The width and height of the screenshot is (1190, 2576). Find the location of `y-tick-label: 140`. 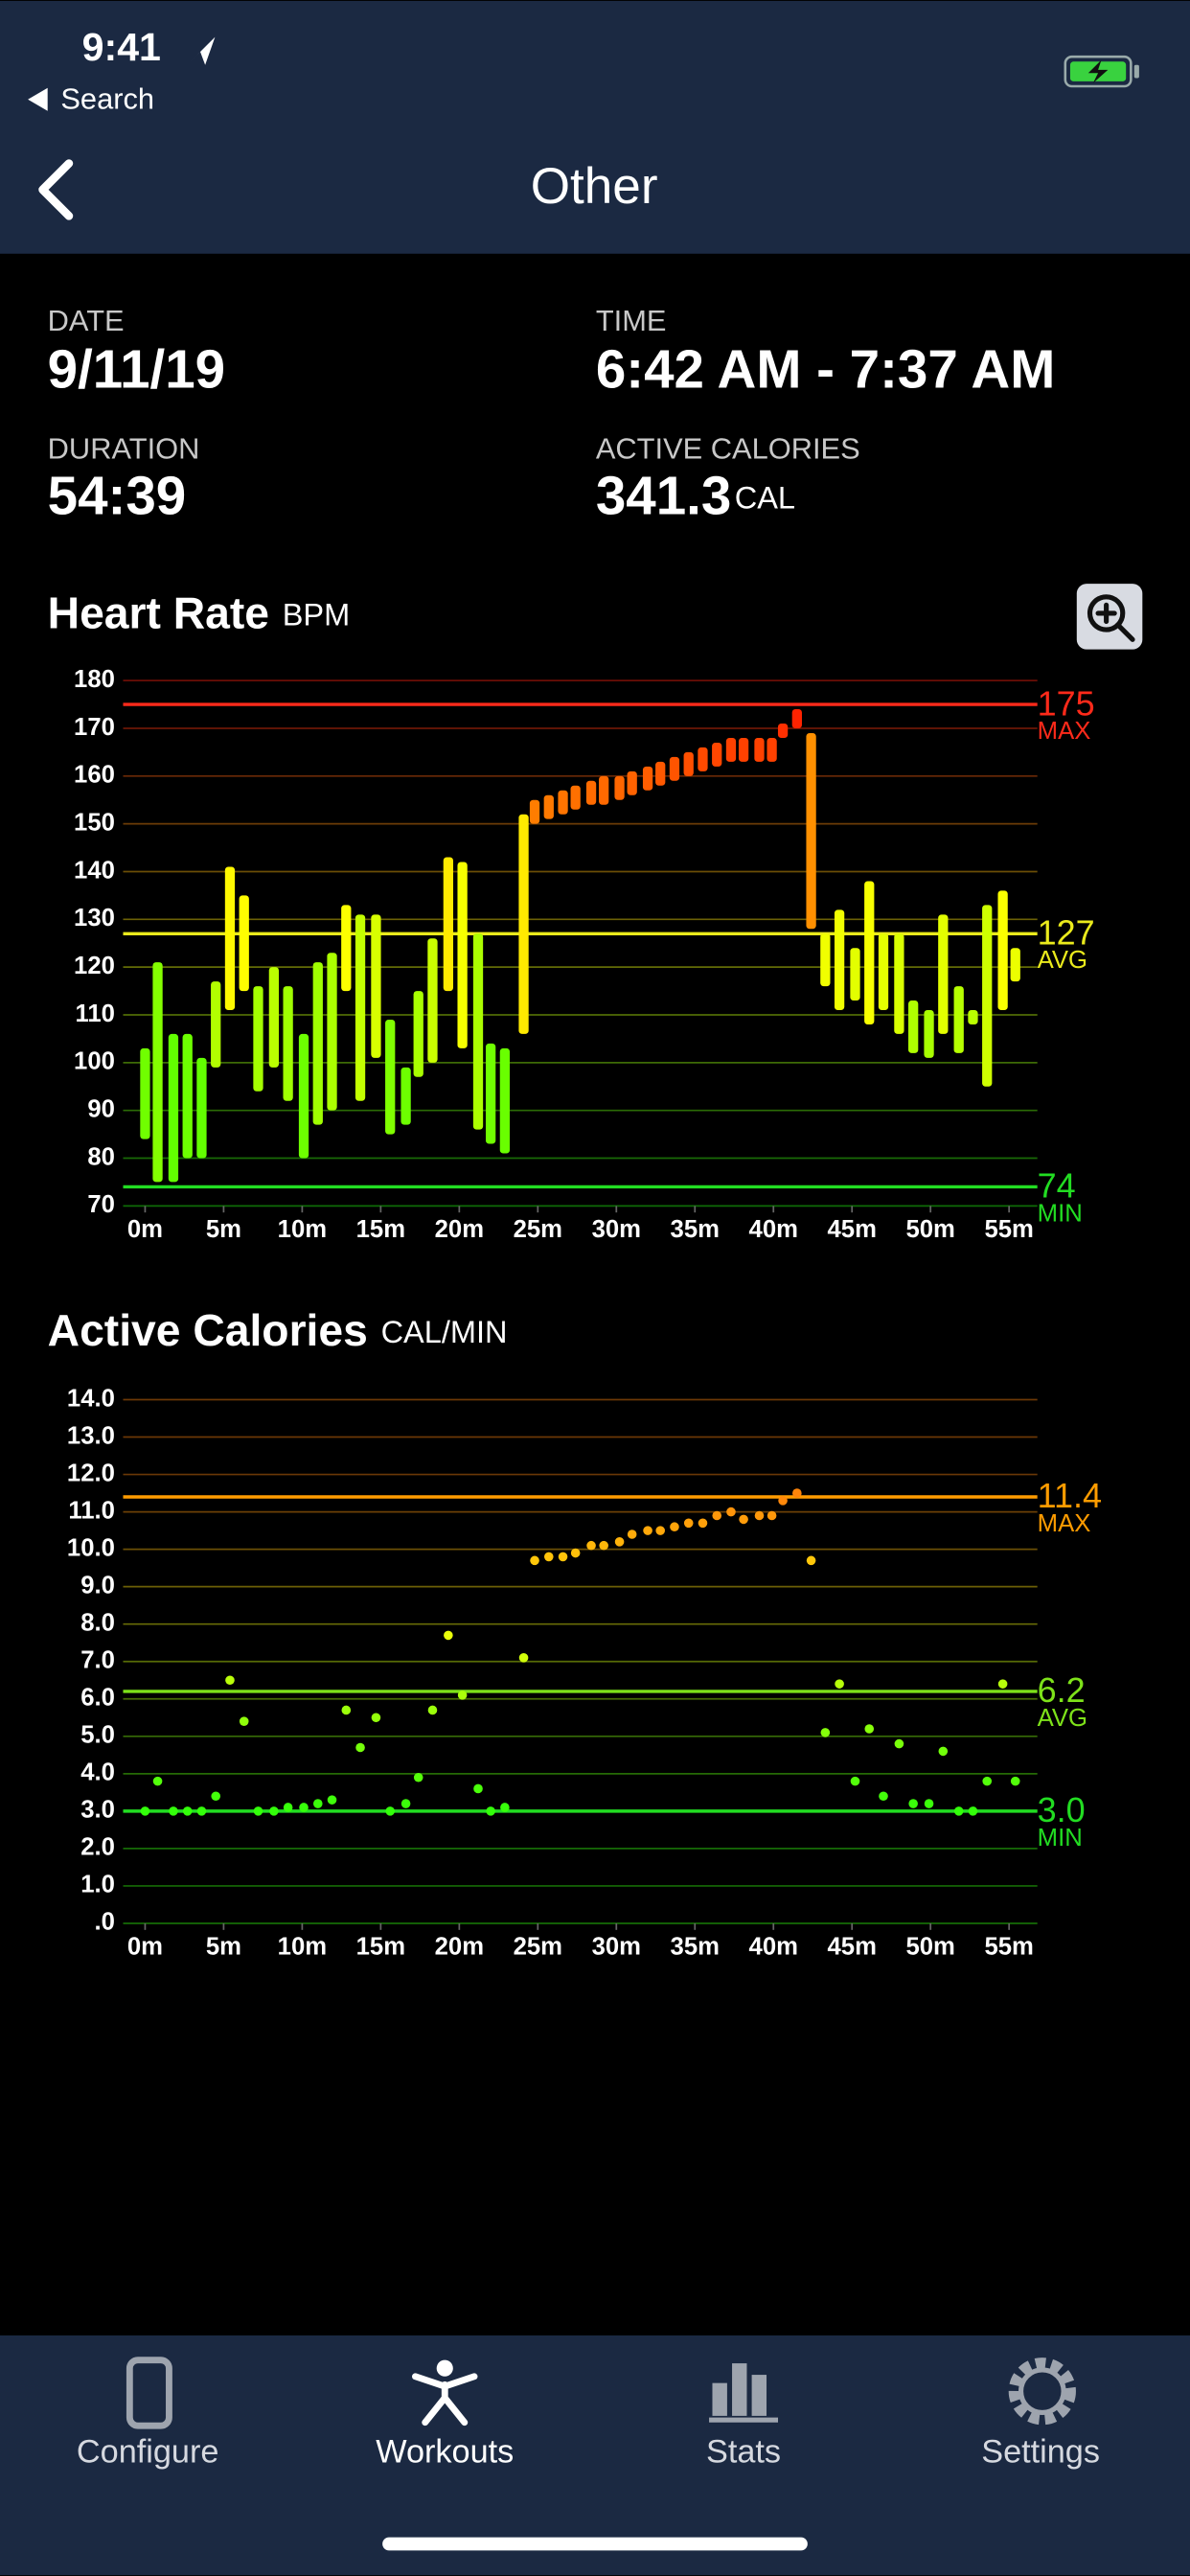

y-tick-label: 140 is located at coordinates (95, 870).